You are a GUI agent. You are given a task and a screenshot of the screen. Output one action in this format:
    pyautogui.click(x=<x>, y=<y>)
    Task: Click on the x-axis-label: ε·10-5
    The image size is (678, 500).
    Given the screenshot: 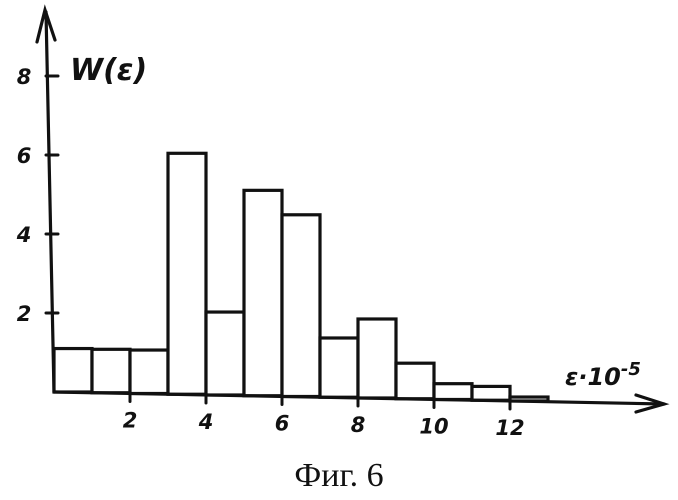 What is the action you would take?
    pyautogui.click(x=603, y=375)
    